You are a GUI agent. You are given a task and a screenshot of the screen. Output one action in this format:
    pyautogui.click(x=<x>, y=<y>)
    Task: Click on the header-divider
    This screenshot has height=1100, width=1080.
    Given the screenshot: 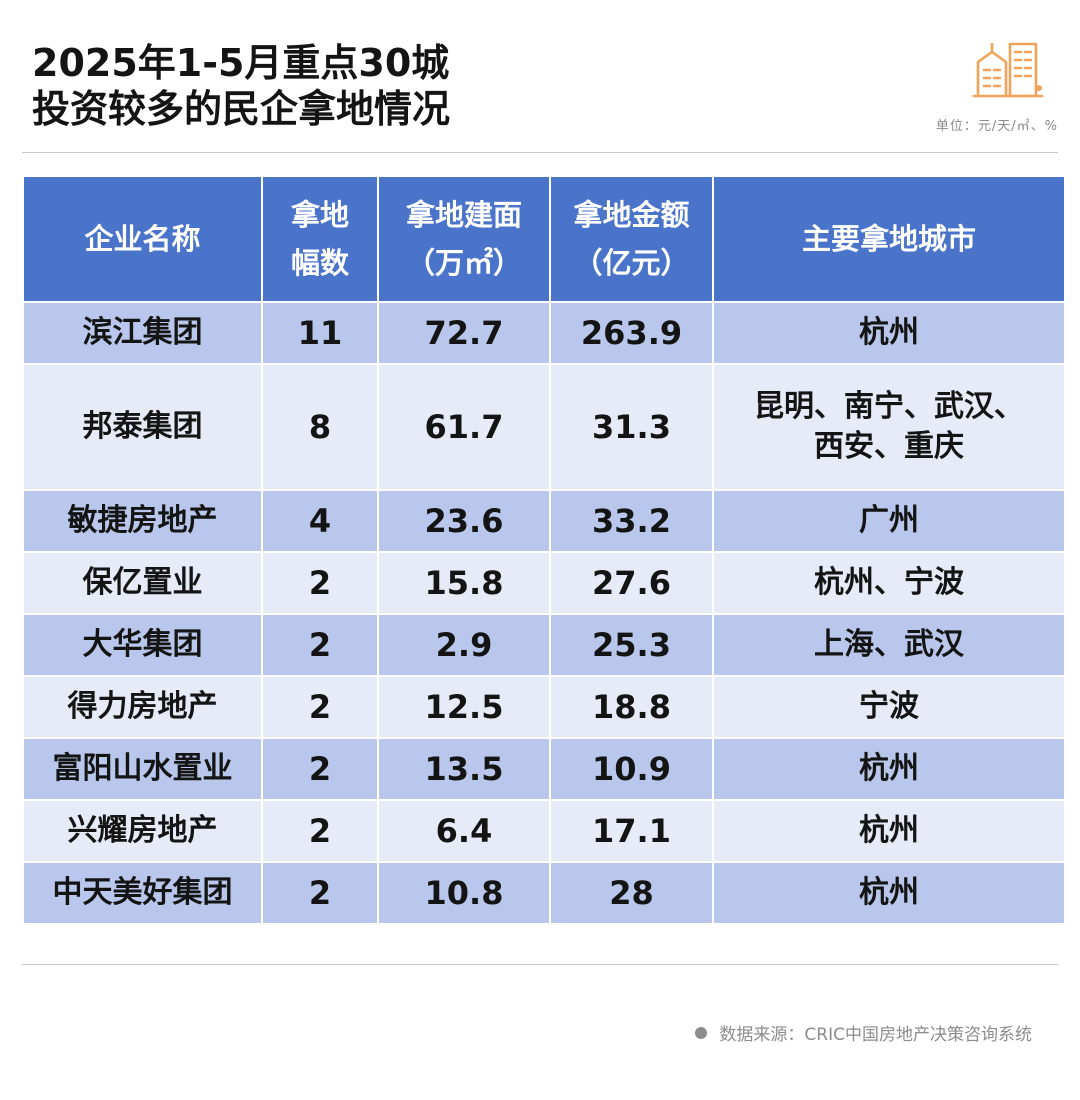 What is the action you would take?
    pyautogui.click(x=540, y=152)
    